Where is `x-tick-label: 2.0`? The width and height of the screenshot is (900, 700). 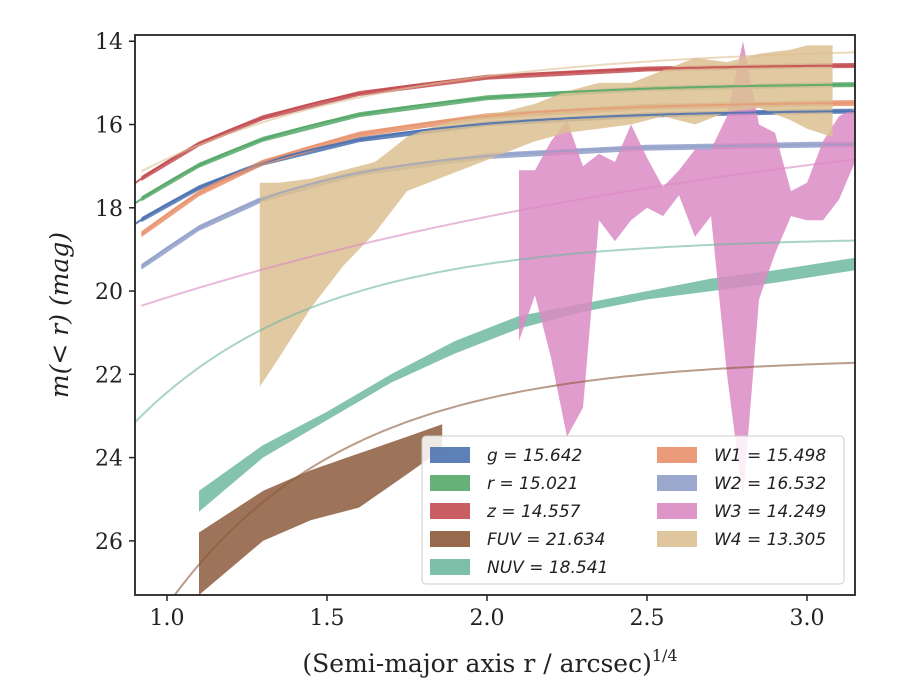
x-tick-label: 2.0 is located at coordinates (487, 618).